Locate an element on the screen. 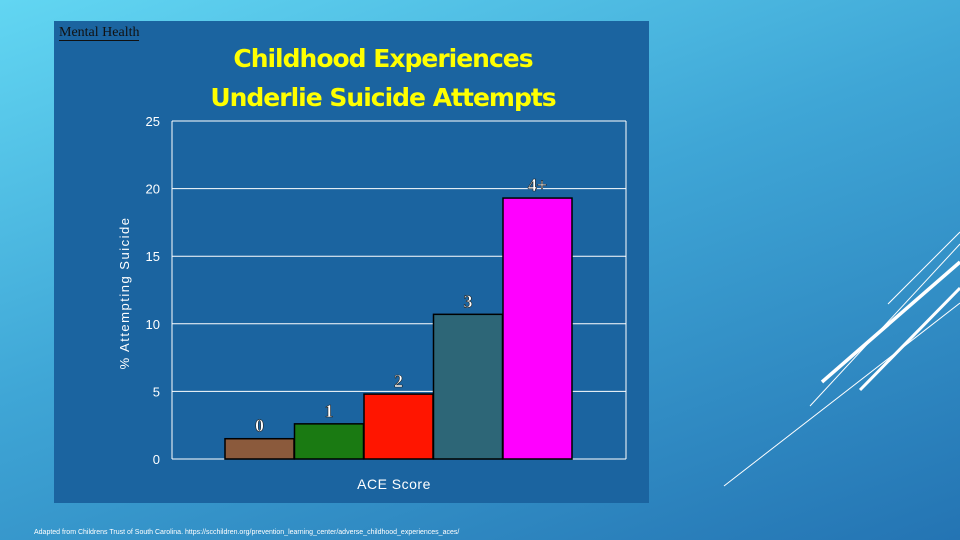 The image size is (960, 540). bar-category-label: 4+ is located at coordinates (537, 185).